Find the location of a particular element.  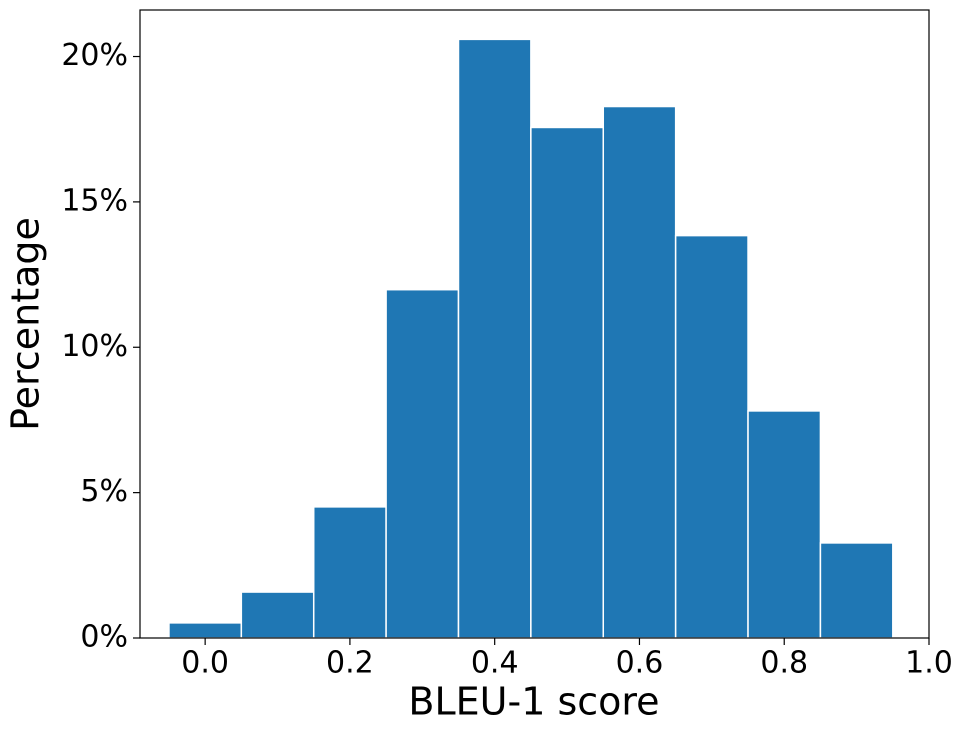

x-tick-label: 0.4 is located at coordinates (495, 663).